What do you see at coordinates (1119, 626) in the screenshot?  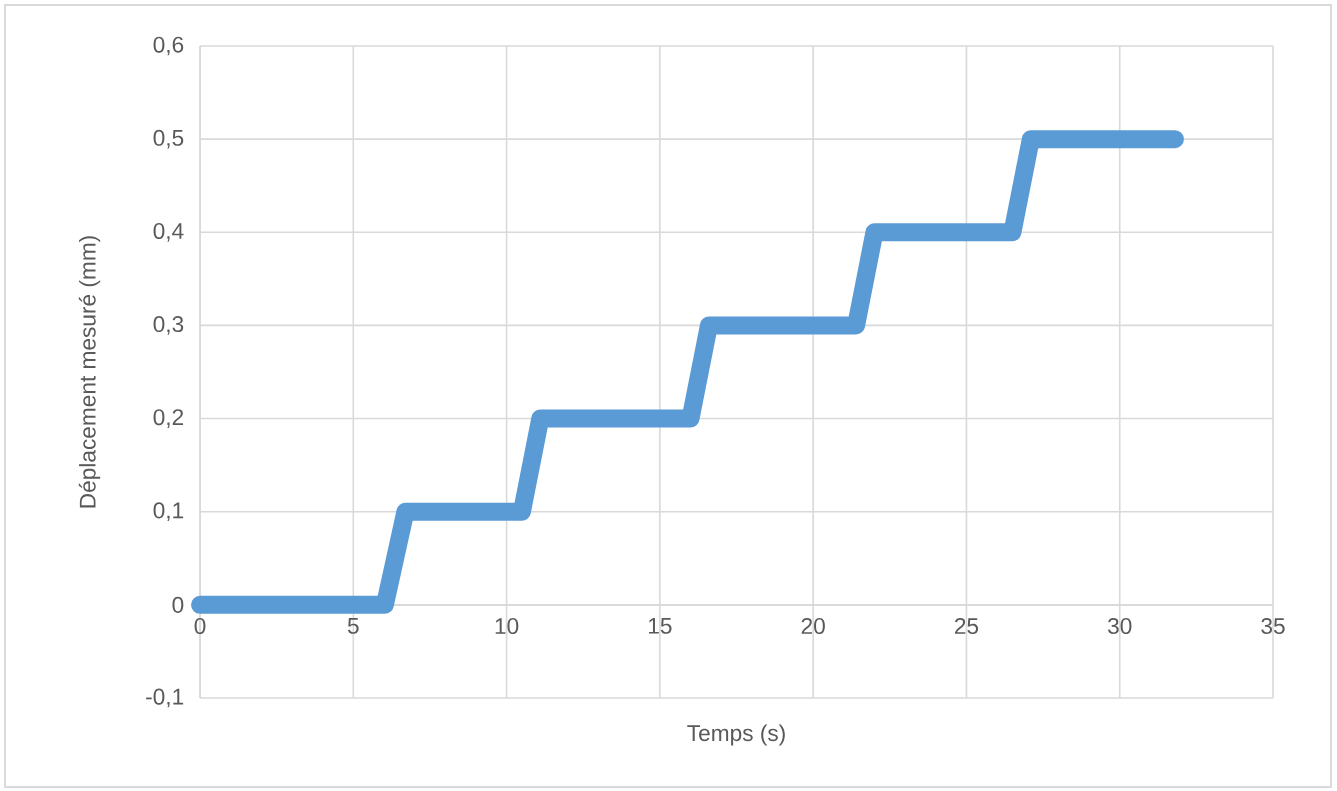 I see `x-tick-label: 30` at bounding box center [1119, 626].